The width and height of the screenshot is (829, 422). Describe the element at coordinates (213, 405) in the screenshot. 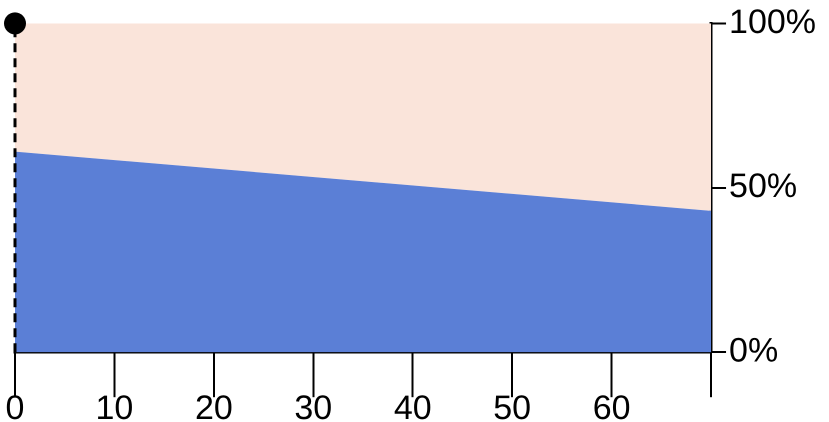

I see `x-tick-label: 20` at that location.